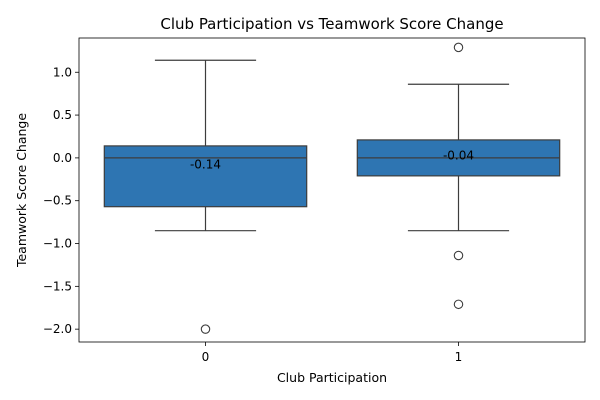 The width and height of the screenshot is (600, 400). I want to click on iqr-box, so click(205, 176).